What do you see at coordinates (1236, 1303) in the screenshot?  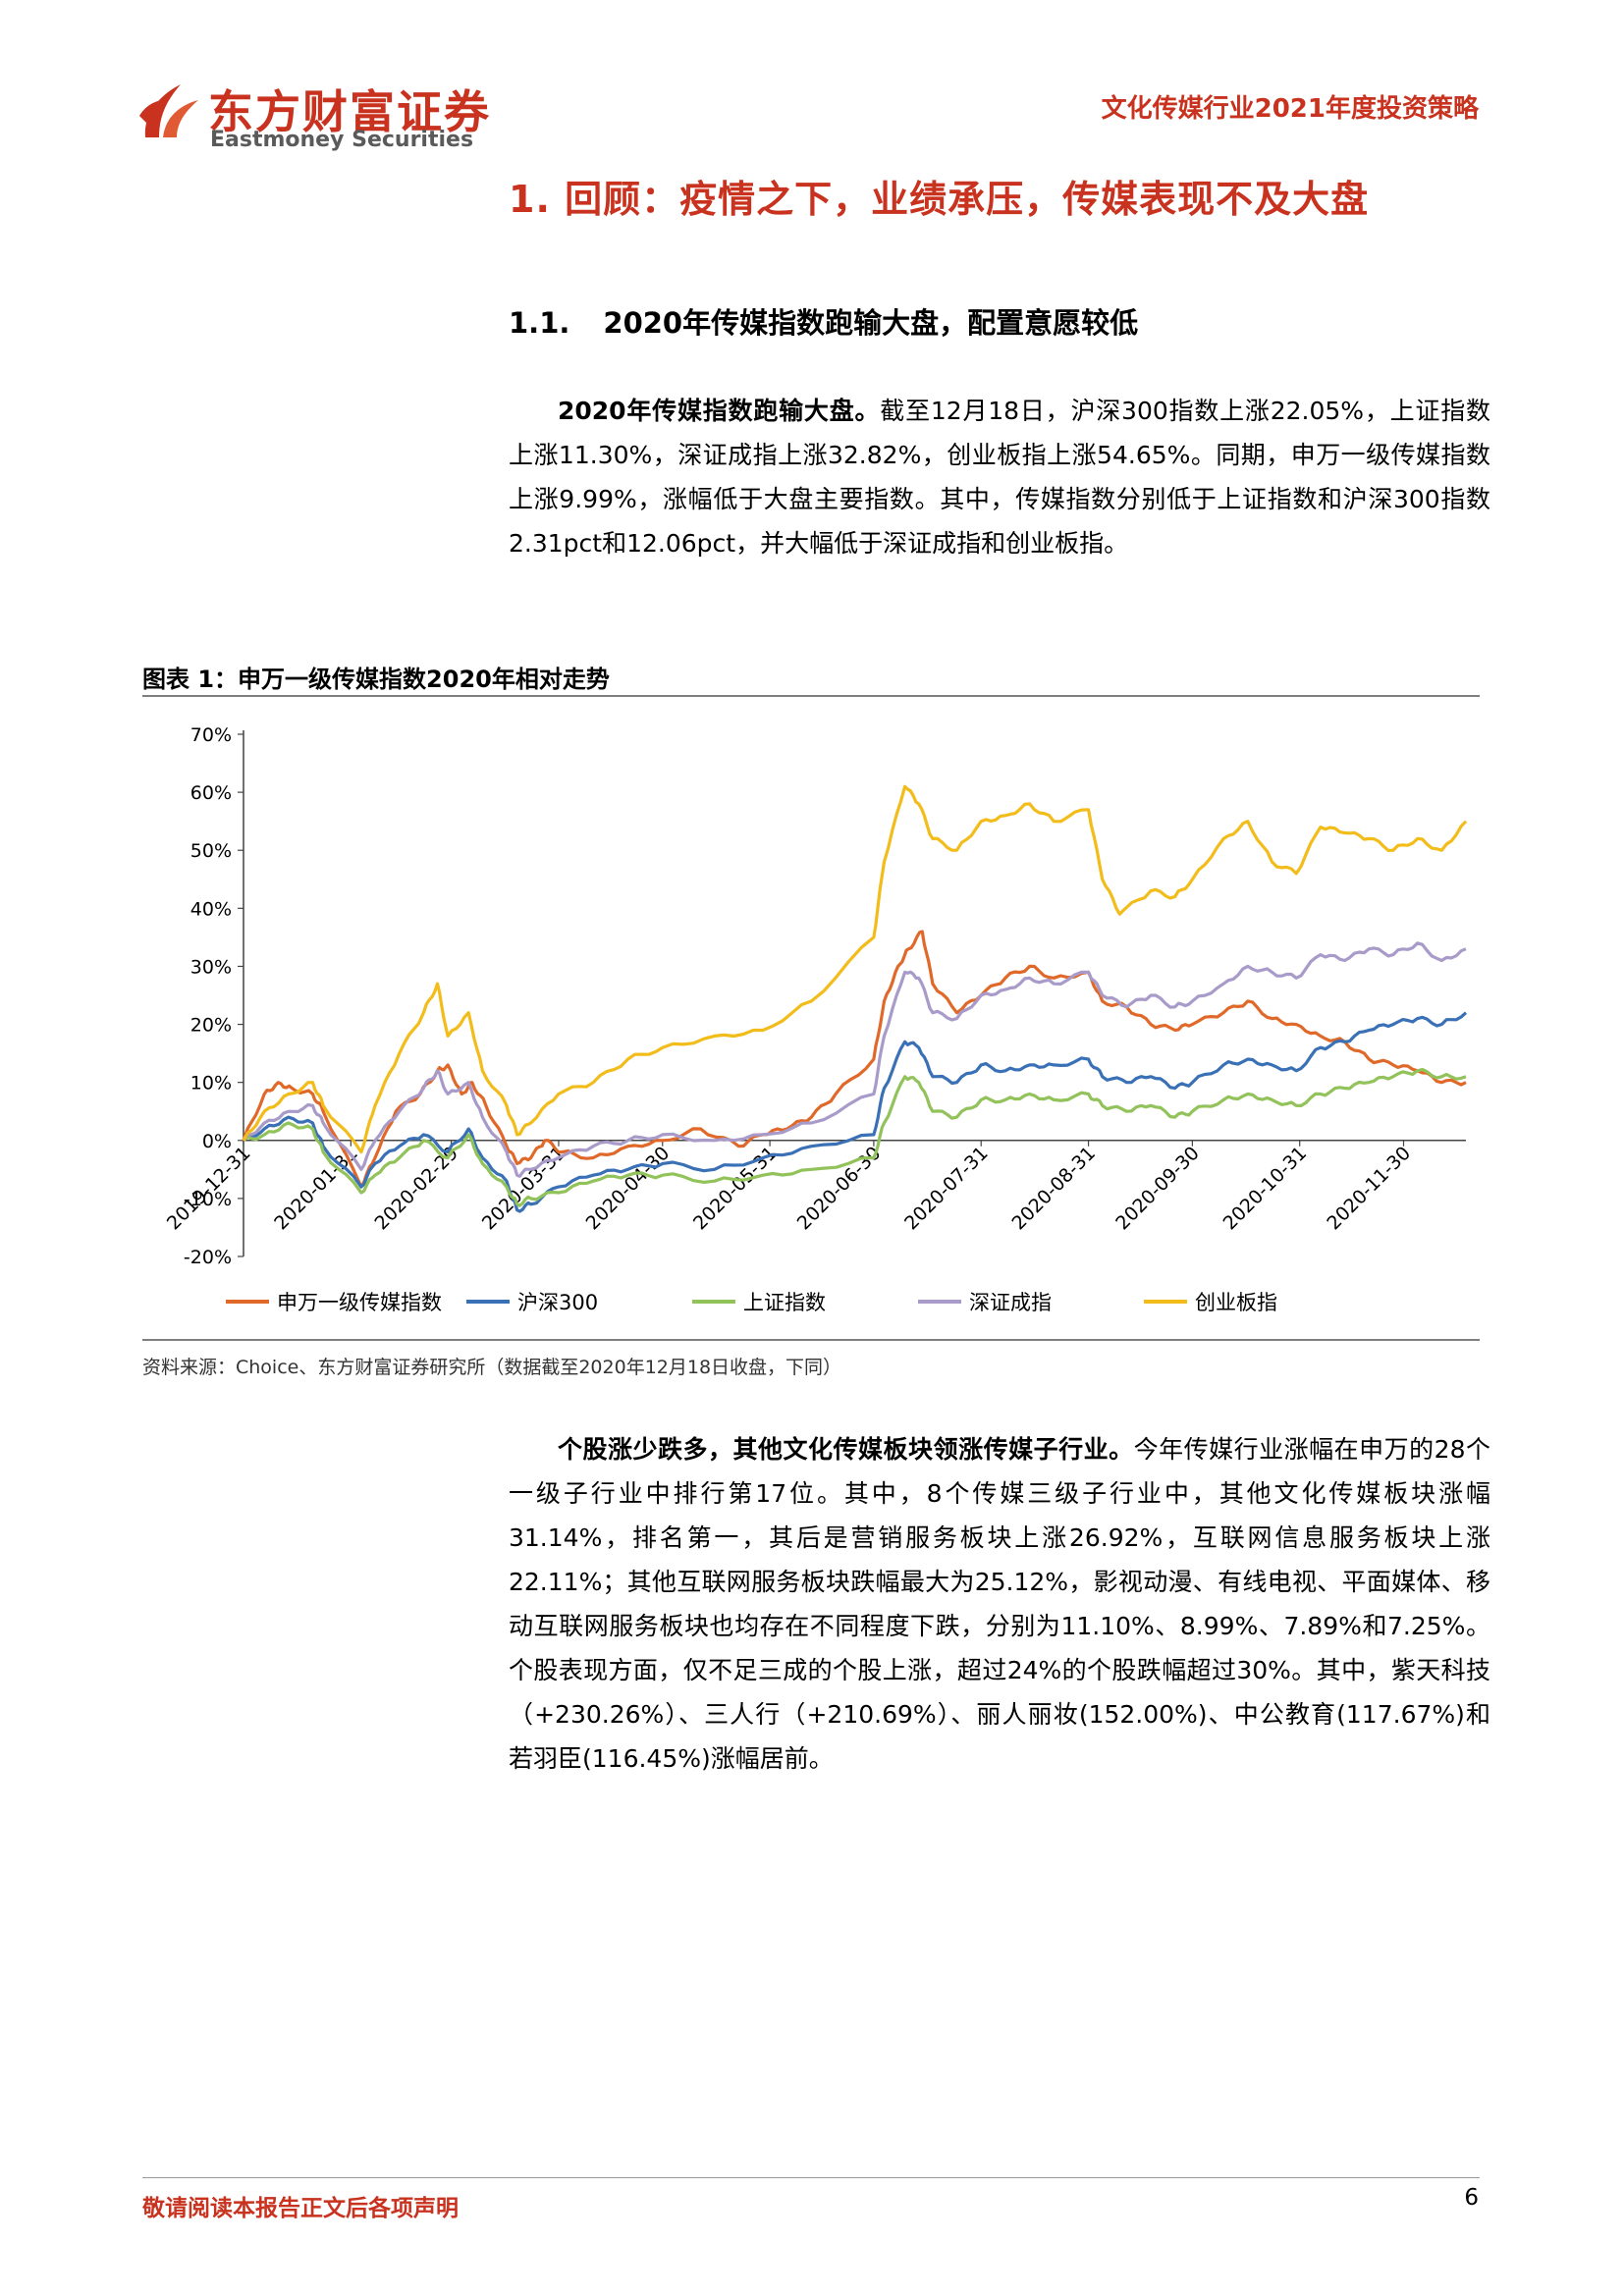 I see `legend-label: 创业板指` at bounding box center [1236, 1303].